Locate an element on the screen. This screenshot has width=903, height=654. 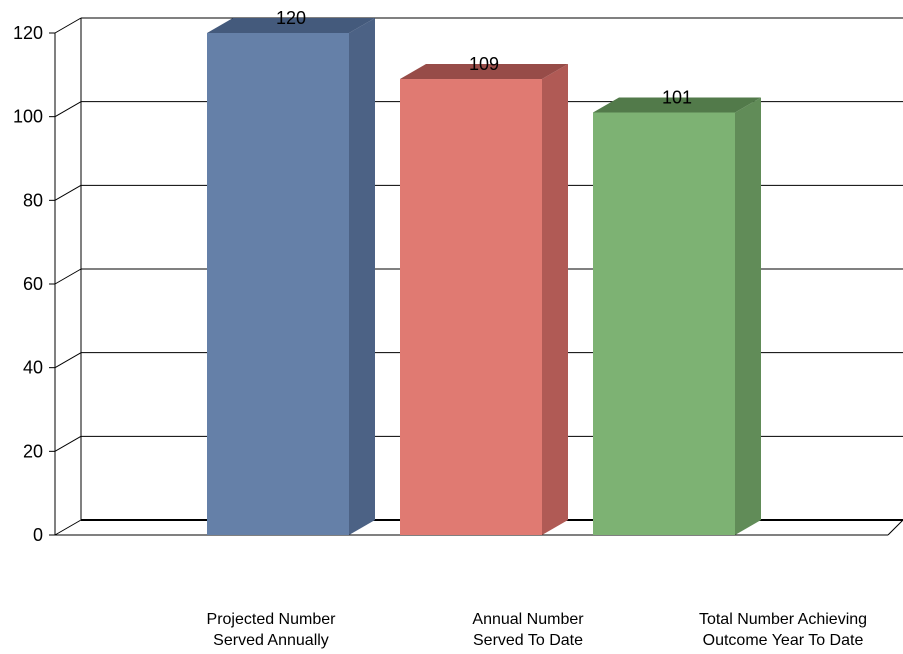
data-label: 101 is located at coordinates (677, 97).